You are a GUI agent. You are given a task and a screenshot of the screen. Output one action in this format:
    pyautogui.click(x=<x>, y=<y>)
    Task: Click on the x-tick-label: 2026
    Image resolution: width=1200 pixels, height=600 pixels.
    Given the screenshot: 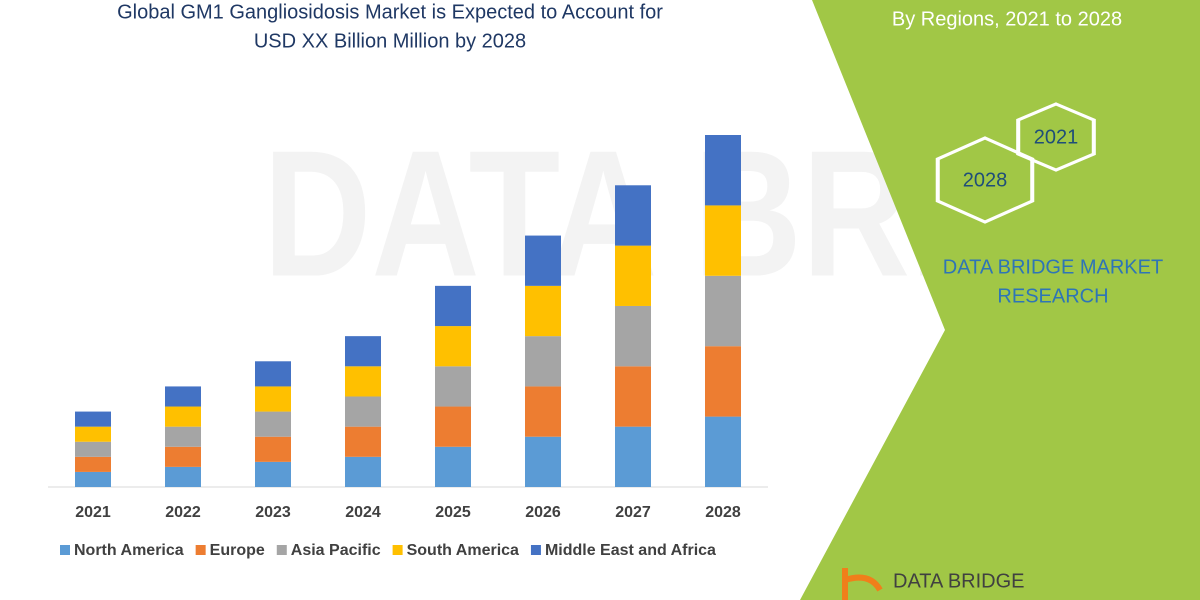 What is the action you would take?
    pyautogui.click(x=543, y=512)
    